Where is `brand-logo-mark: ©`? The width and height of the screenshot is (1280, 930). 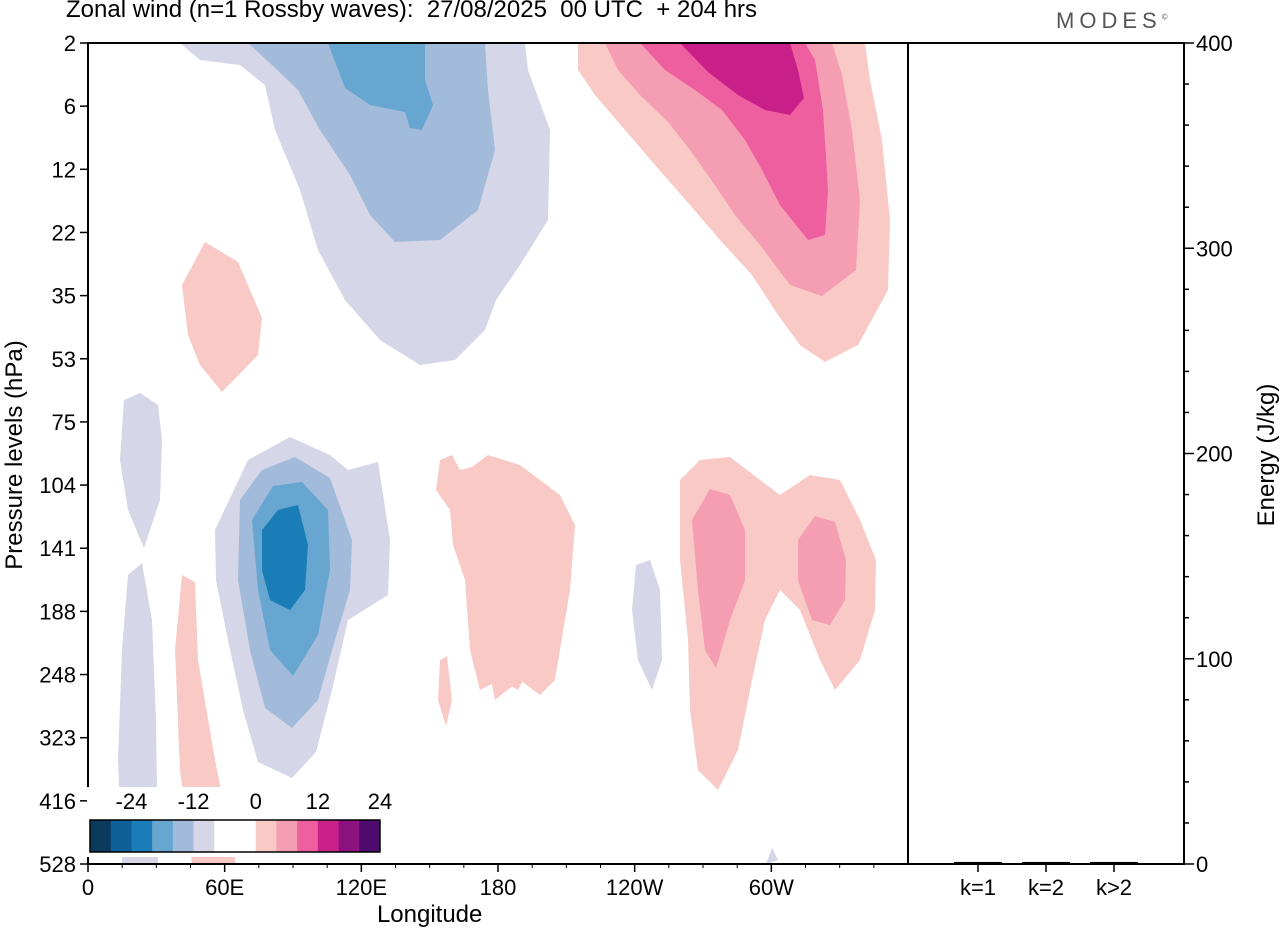 brand-logo-mark: © is located at coordinates (1164, 17).